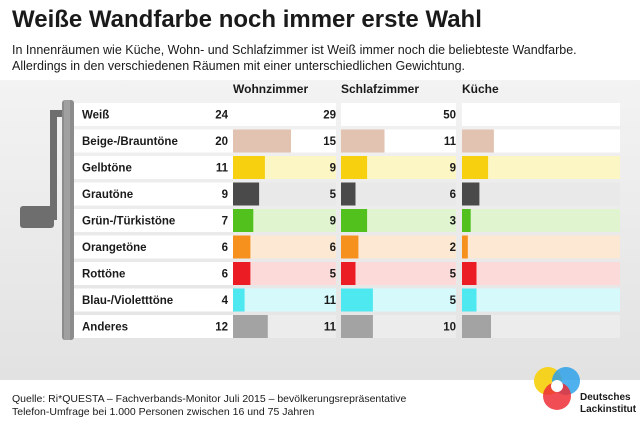 Image resolution: width=640 pixels, height=427 pixels. What do you see at coordinates (333, 275) in the screenshot?
I see `data-label-1-6: 5` at bounding box center [333, 275].